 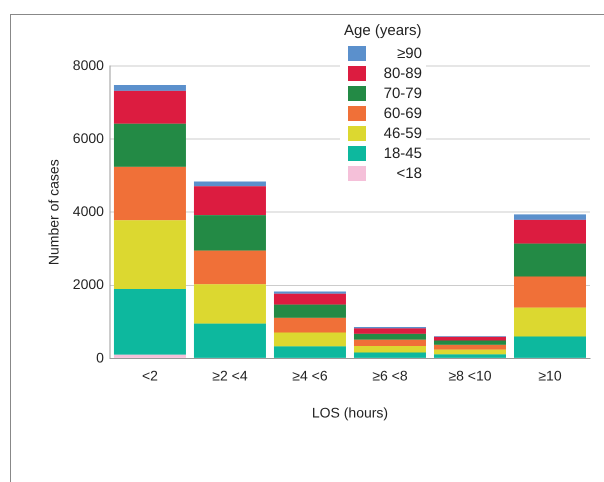 What do you see at coordinates (409, 173) in the screenshot?
I see `legend-label: <18` at bounding box center [409, 173].